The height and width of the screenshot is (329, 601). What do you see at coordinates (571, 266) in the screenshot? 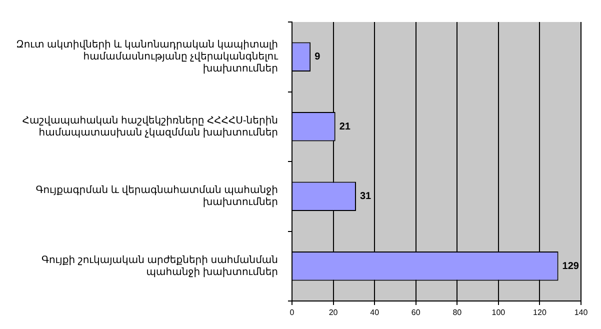
I see `data-label: 129` at bounding box center [571, 266].